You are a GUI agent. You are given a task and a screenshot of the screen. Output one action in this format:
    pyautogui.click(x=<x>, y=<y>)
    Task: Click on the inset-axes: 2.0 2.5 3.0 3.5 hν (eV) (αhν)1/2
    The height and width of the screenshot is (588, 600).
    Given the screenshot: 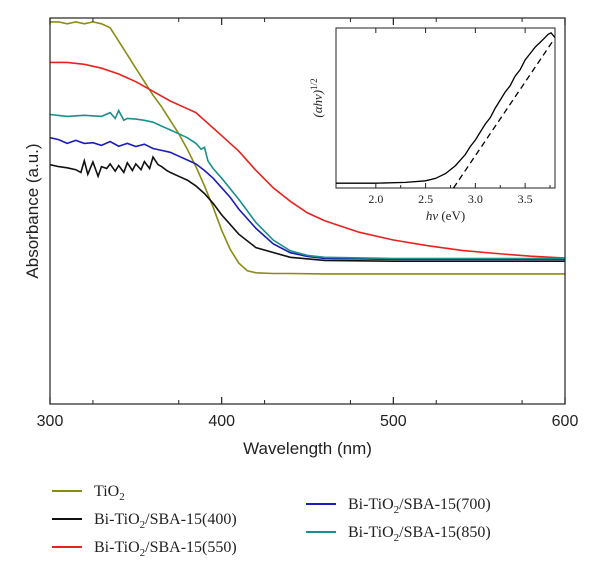 What is the action you would take?
    pyautogui.click(x=430, y=125)
    